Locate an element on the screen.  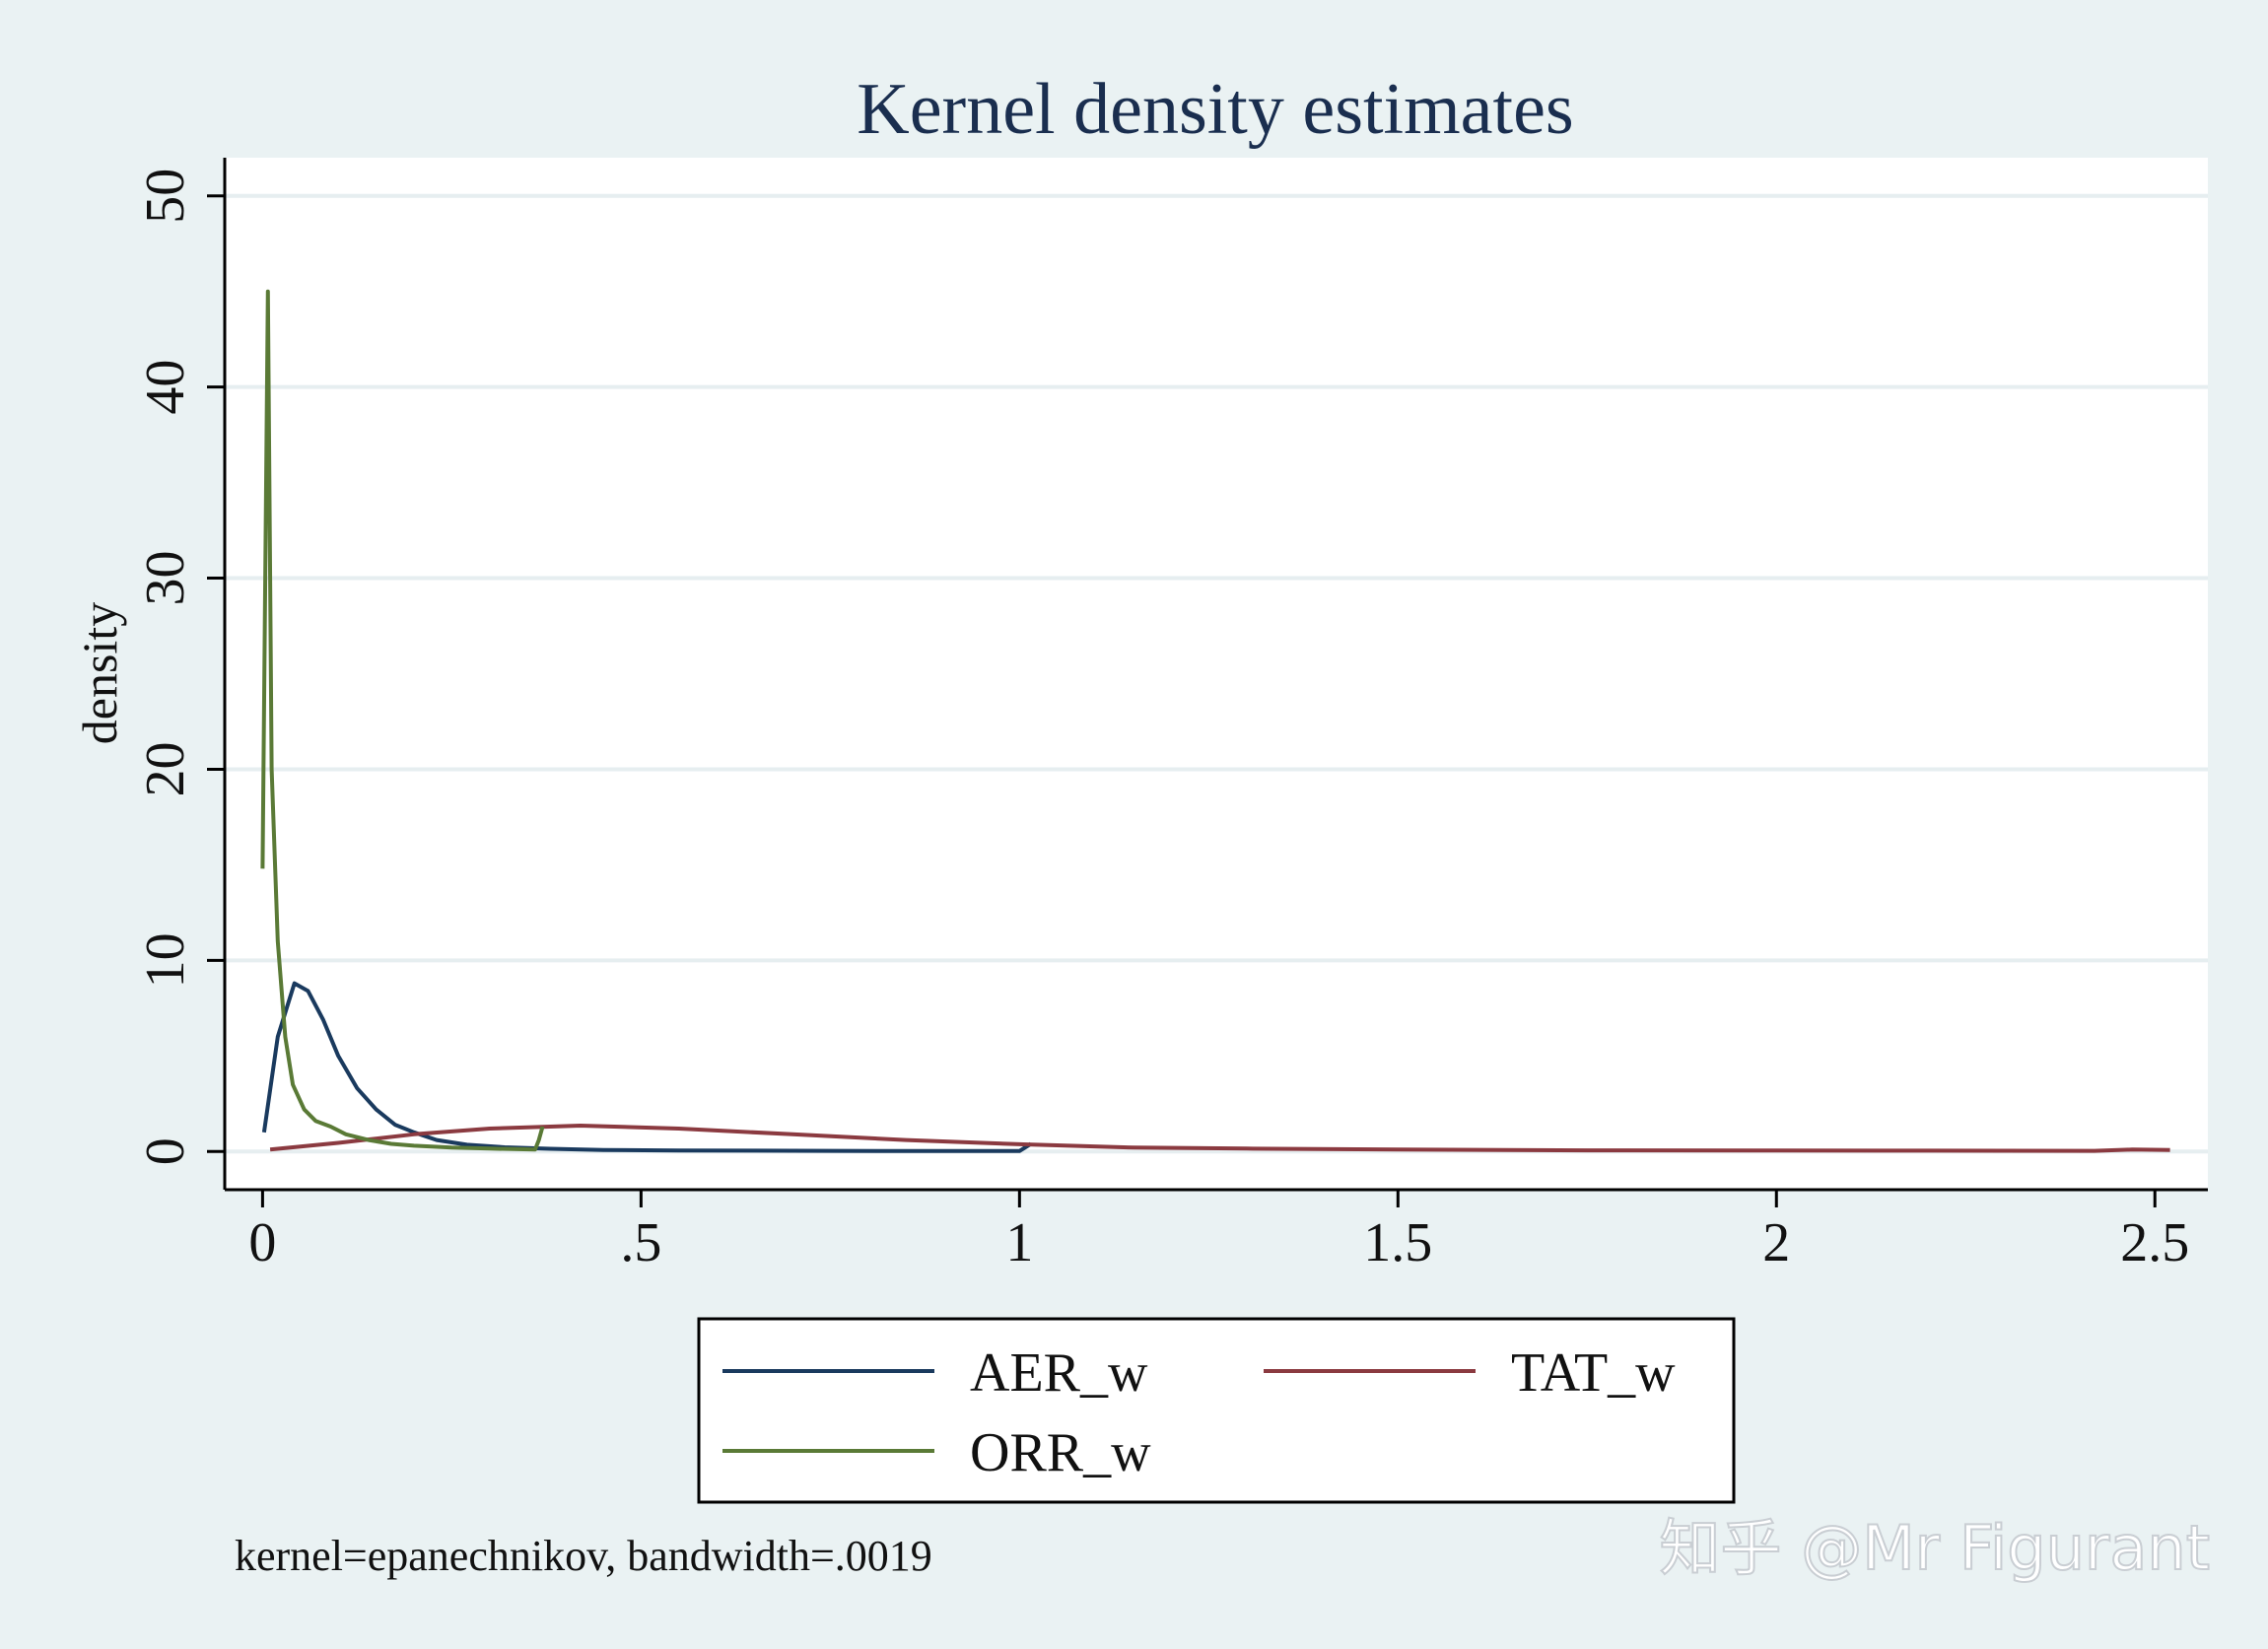
series-line-tat-w is located at coordinates (1219, 1138).